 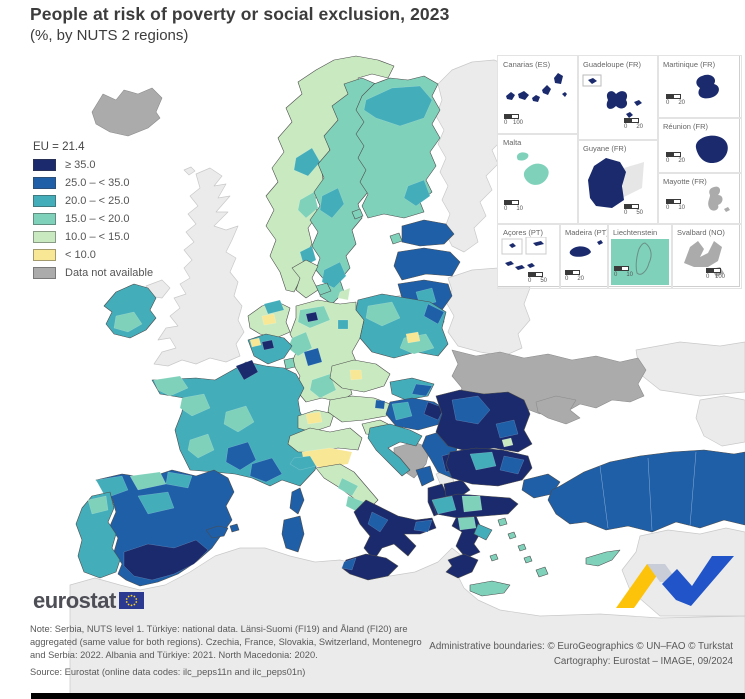 What do you see at coordinates (97, 236) in the screenshot?
I see `legend-label: 10.0 – < 15.0` at bounding box center [97, 236].